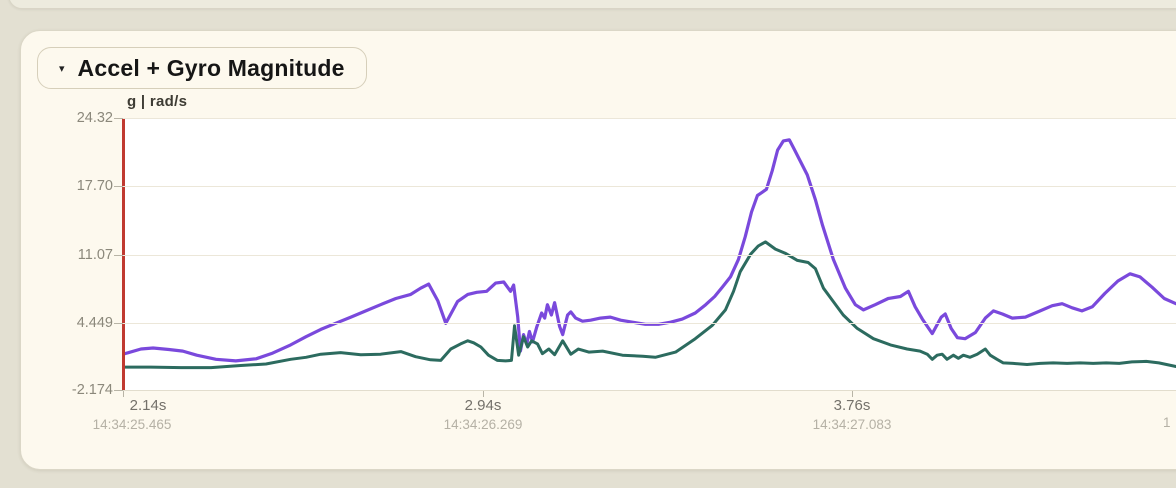  Describe the element at coordinates (483, 424) in the screenshot. I see `x-tick-time-label: 14:34:26.269` at that location.